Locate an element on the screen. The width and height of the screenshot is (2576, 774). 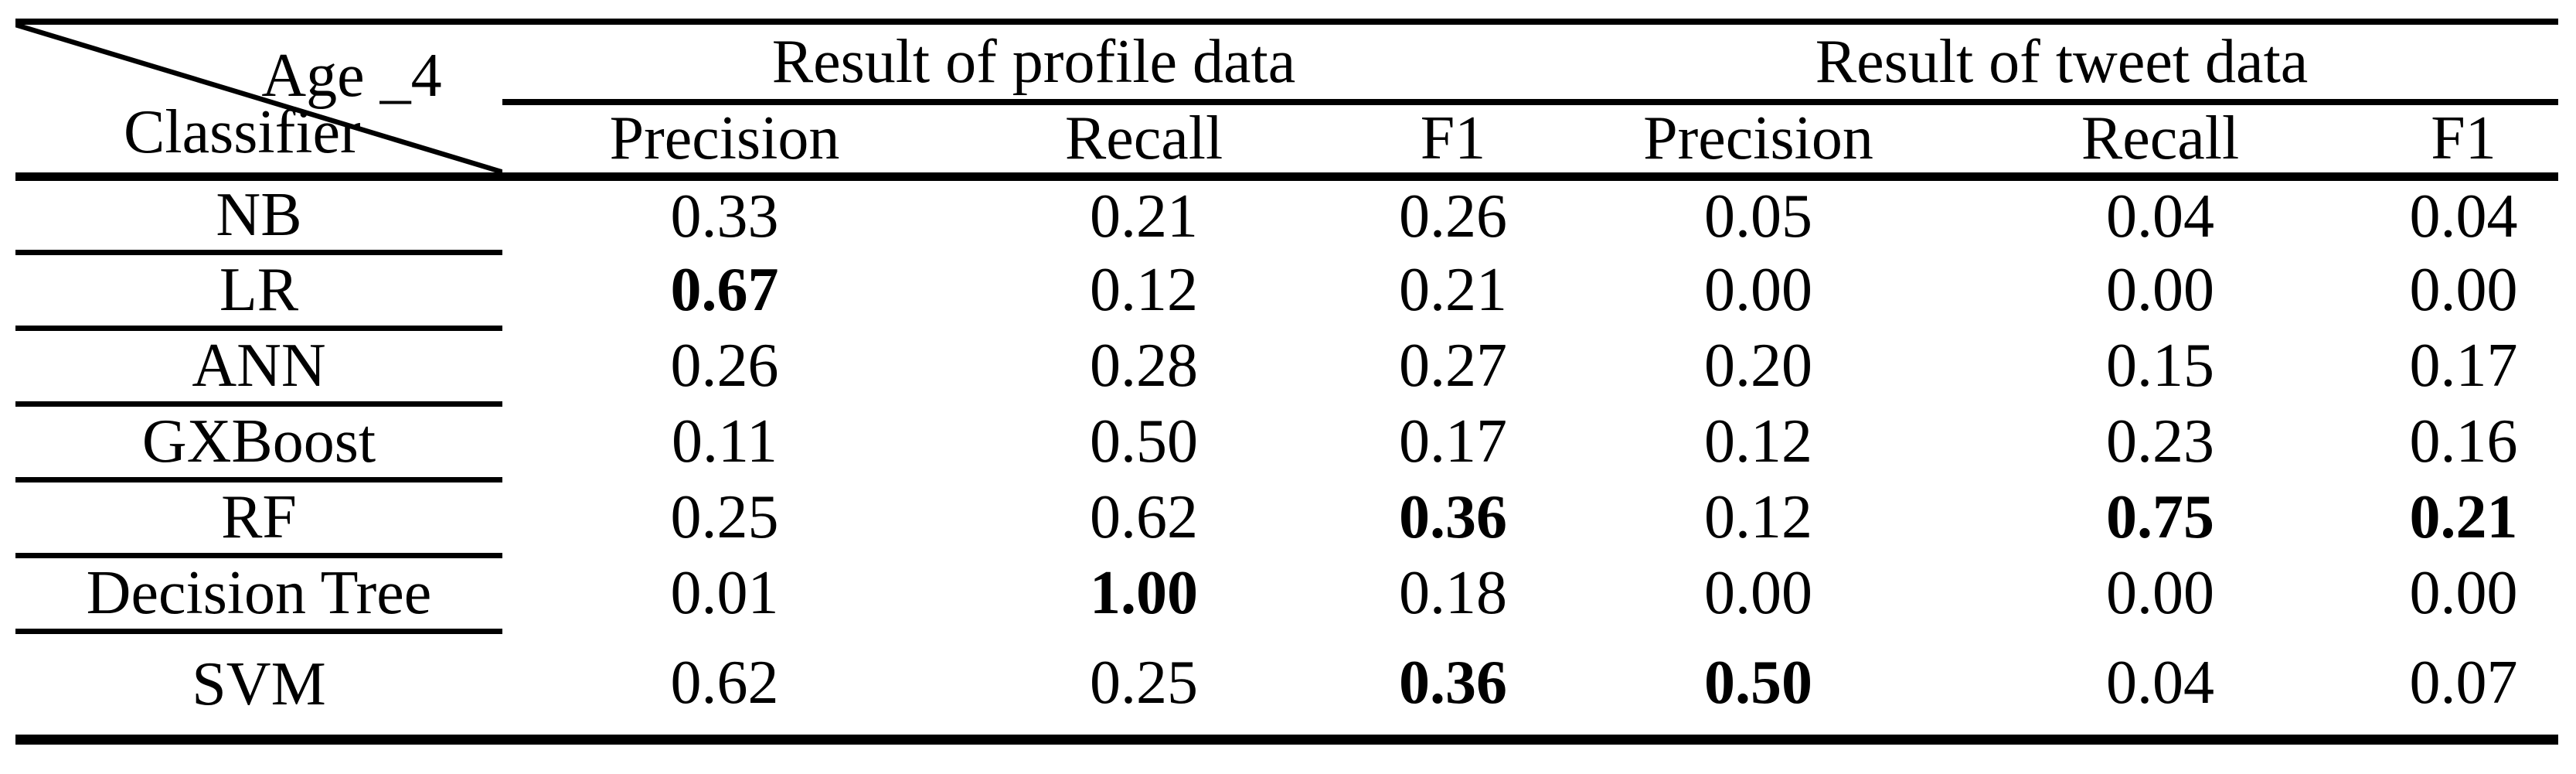
table-row: SVM 0.62 0.25 0.36 0.50 0.04 0.07 is located at coordinates (1286, 685).